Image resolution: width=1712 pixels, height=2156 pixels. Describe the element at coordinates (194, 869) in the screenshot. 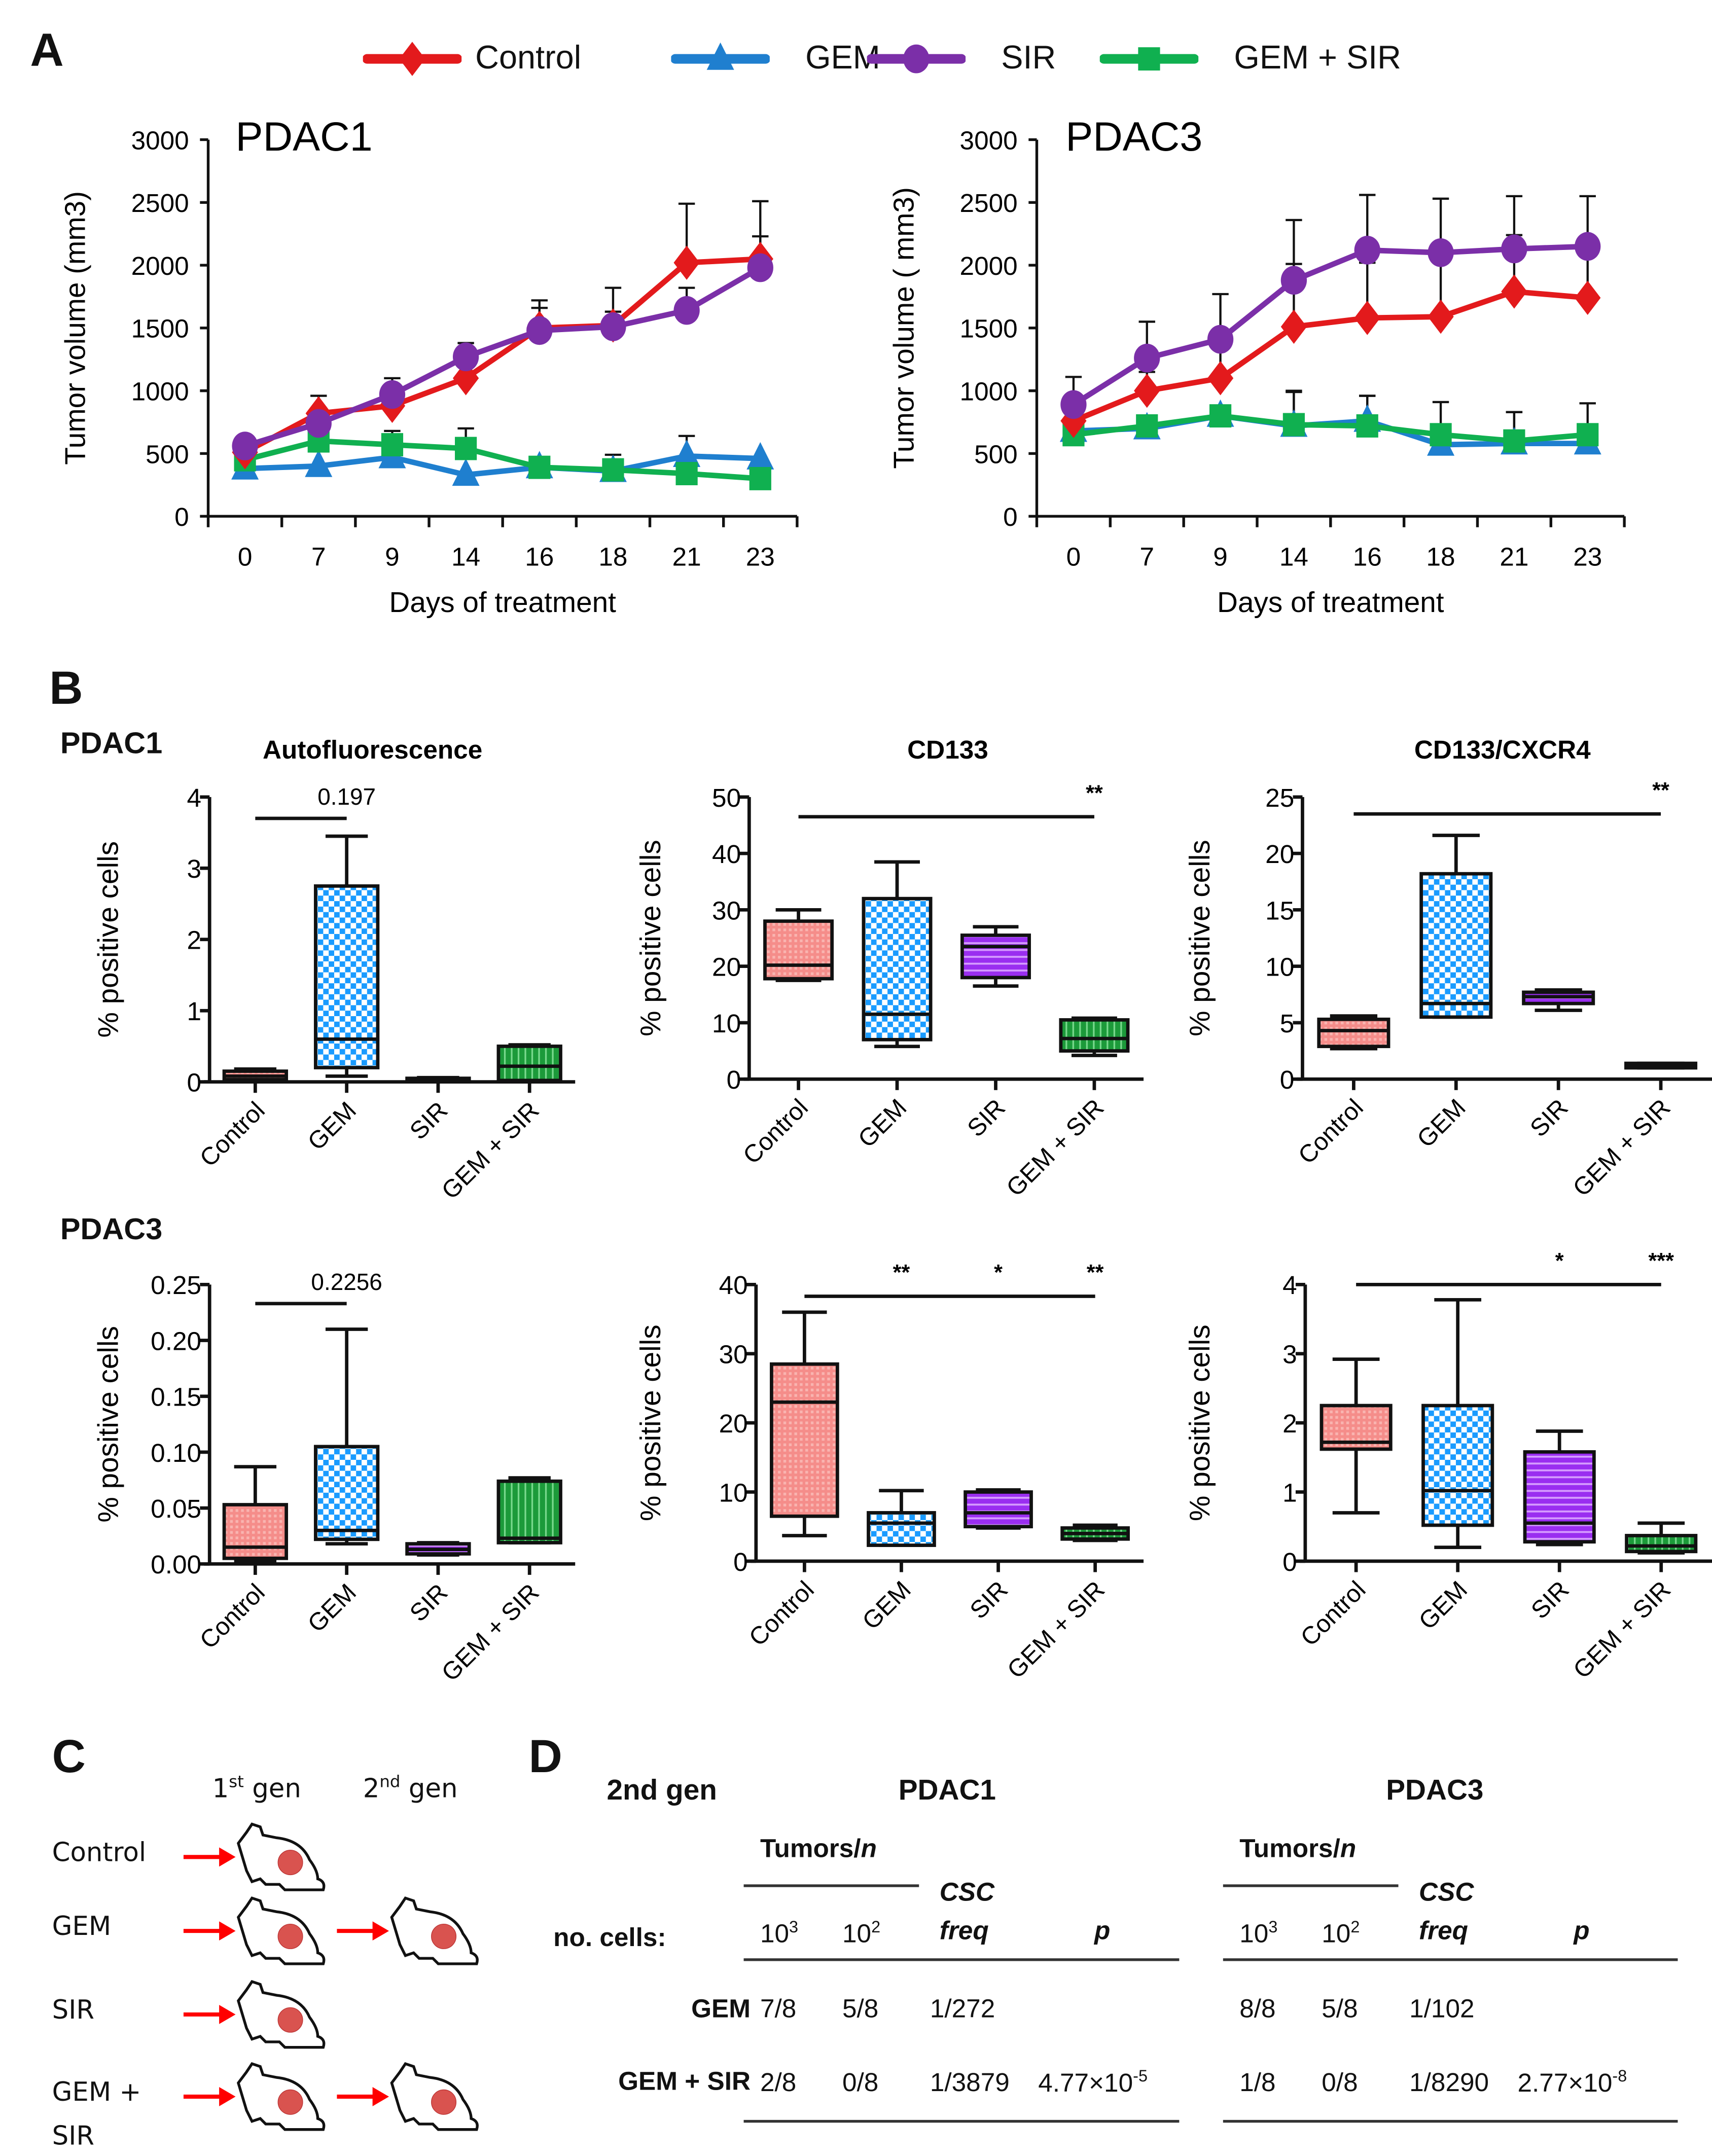

I see `y-tick-label: 3` at that location.